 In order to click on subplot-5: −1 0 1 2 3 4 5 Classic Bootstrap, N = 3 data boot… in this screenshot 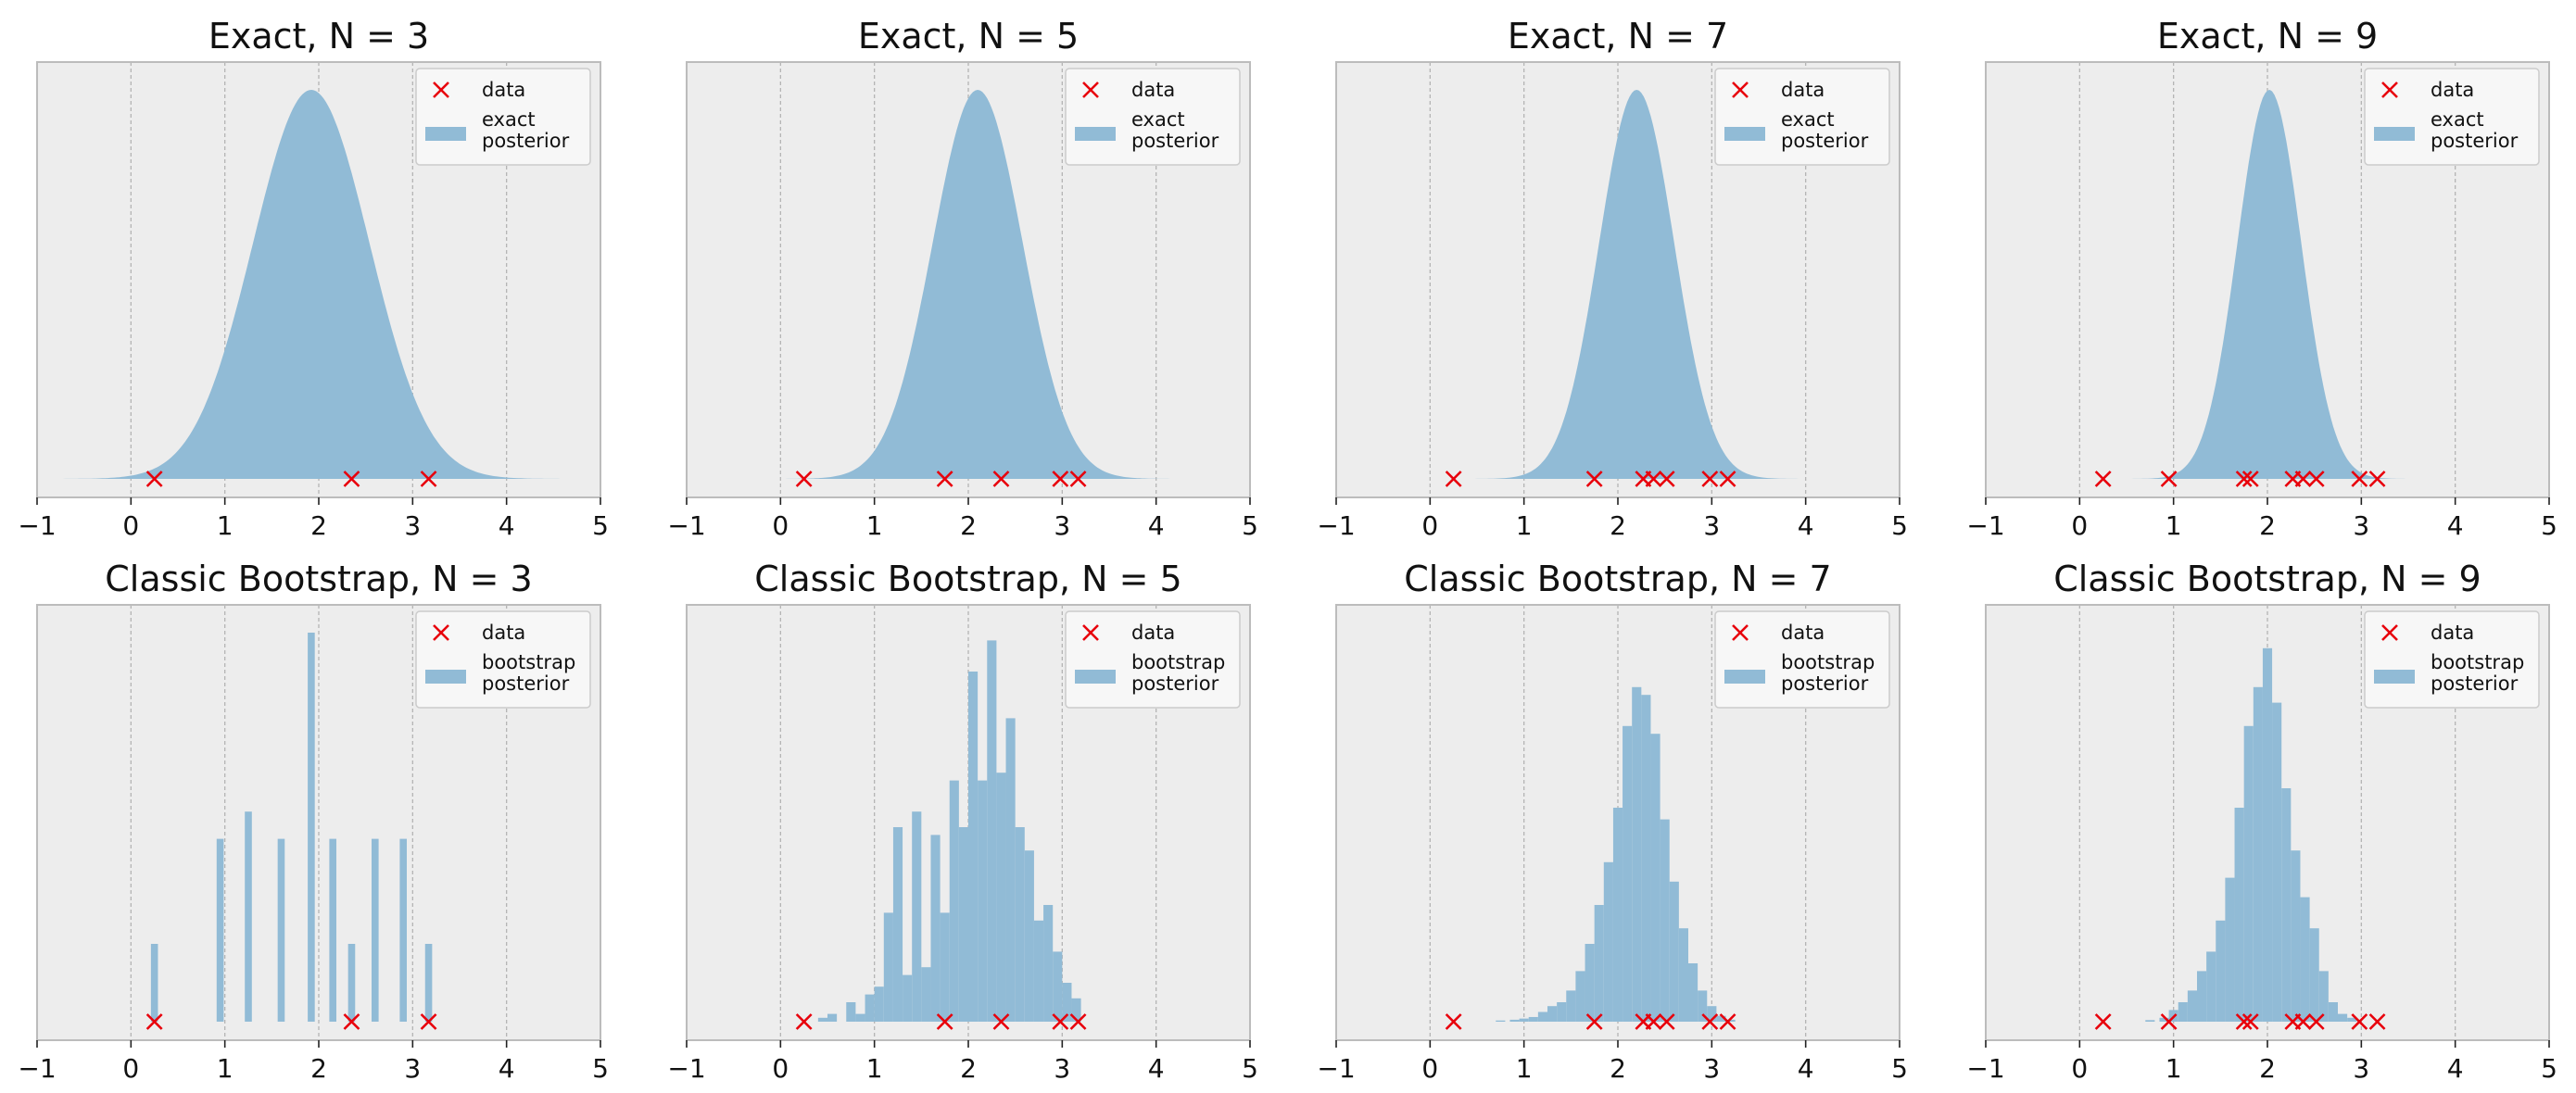, I will do `click(313, 821)`.